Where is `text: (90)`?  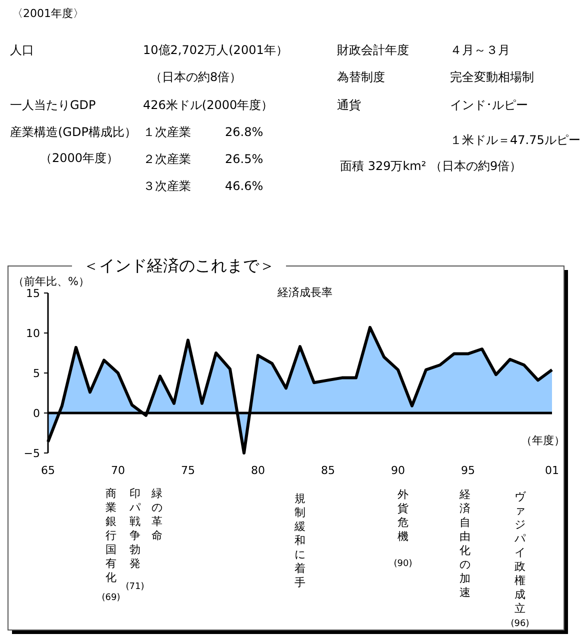
text: (90) is located at coordinates (403, 564).